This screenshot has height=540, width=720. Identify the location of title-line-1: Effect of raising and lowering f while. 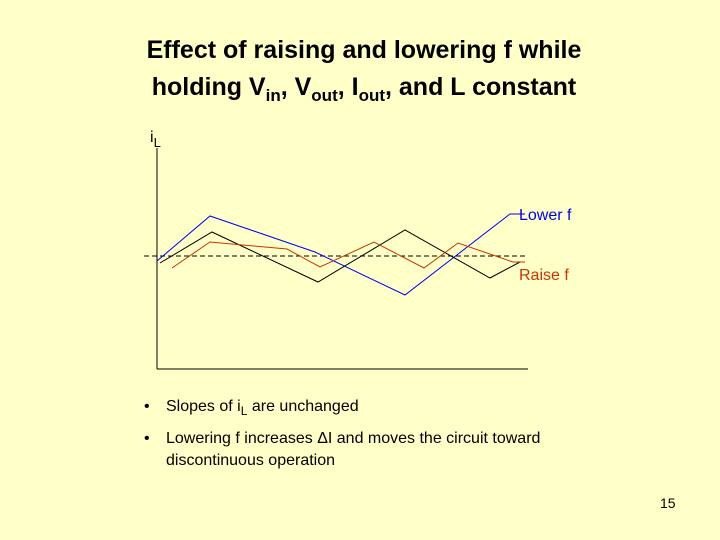
(364, 50).